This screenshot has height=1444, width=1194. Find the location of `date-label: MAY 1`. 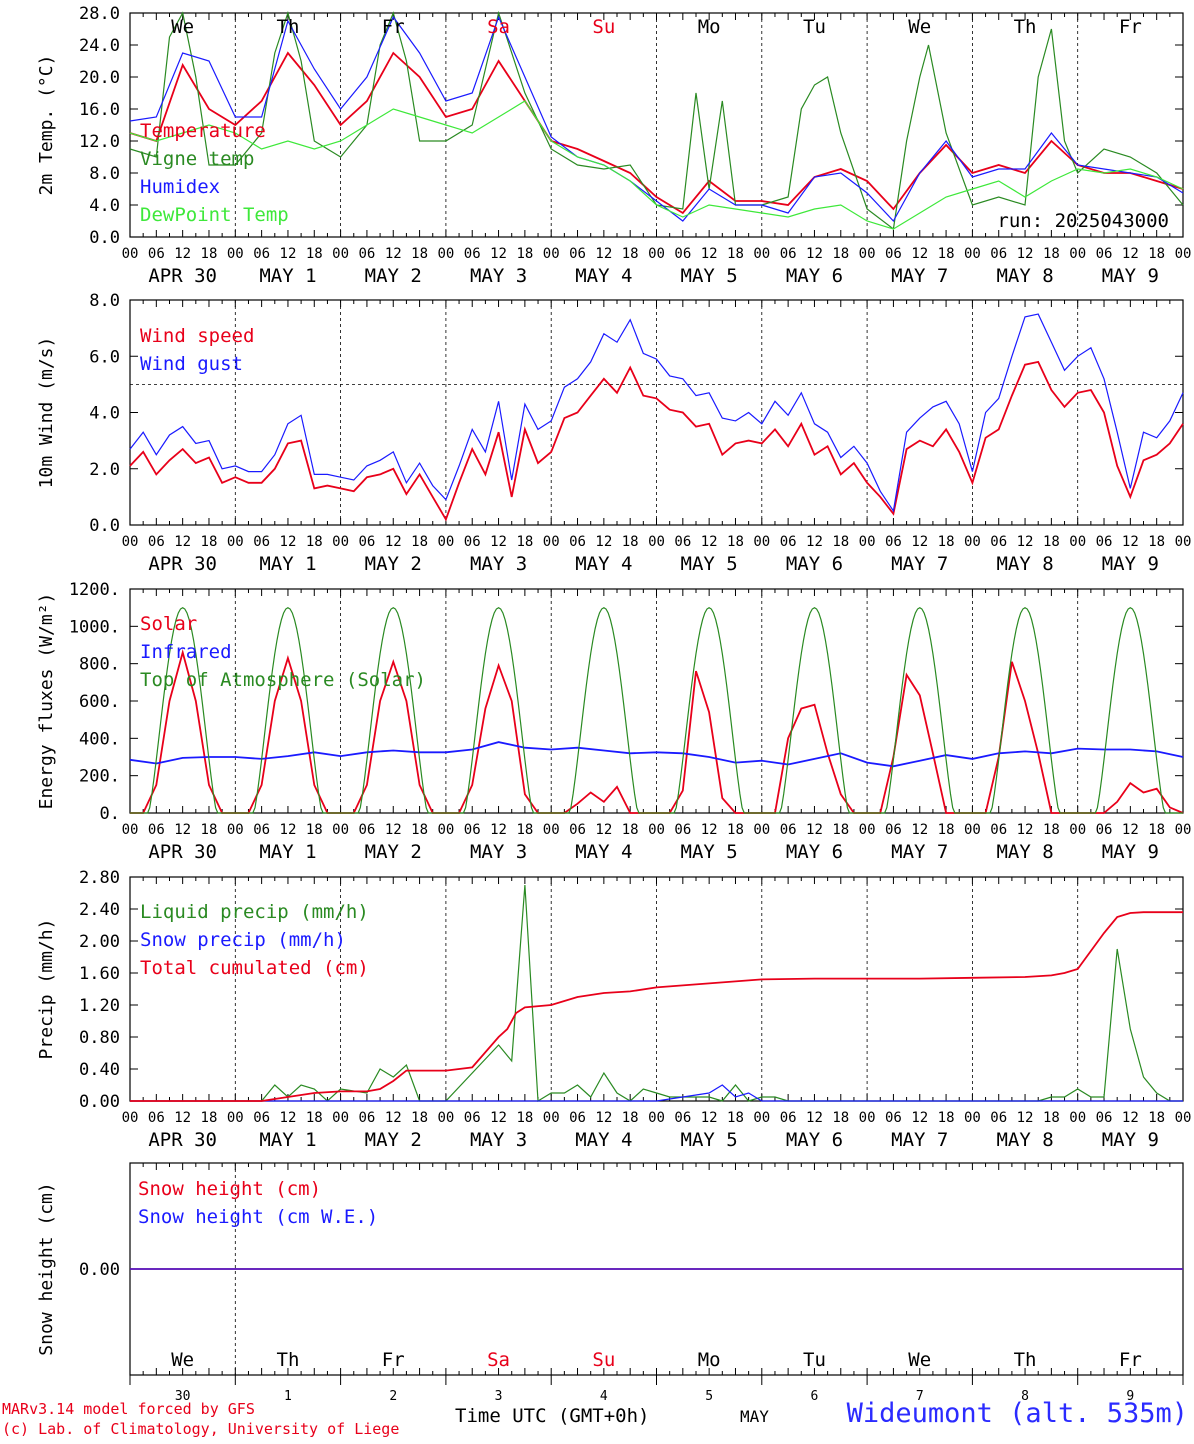

date-label: MAY 1 is located at coordinates (287, 564).